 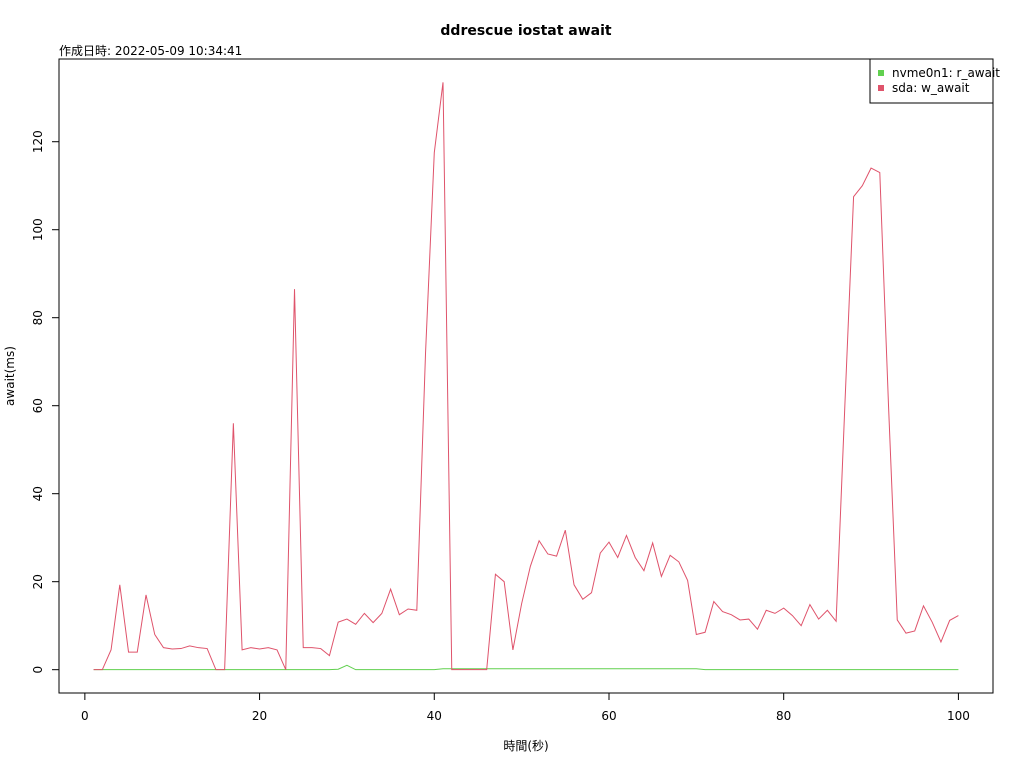 What do you see at coordinates (38, 581) in the screenshot?
I see `y-tick-label: 20` at bounding box center [38, 581].